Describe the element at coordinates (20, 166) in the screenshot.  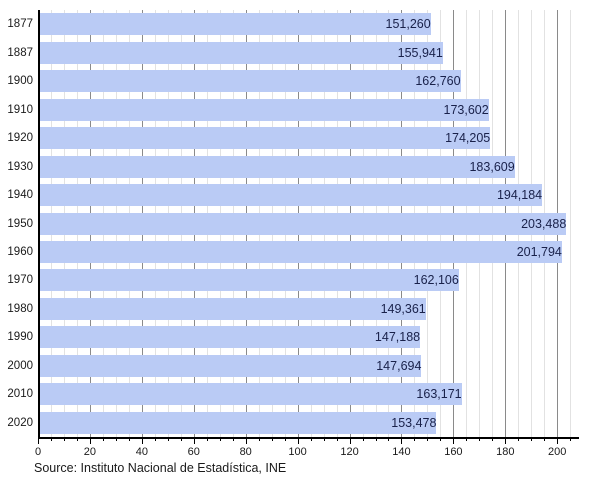
I see `y-axis-tick-label: 1930` at that location.